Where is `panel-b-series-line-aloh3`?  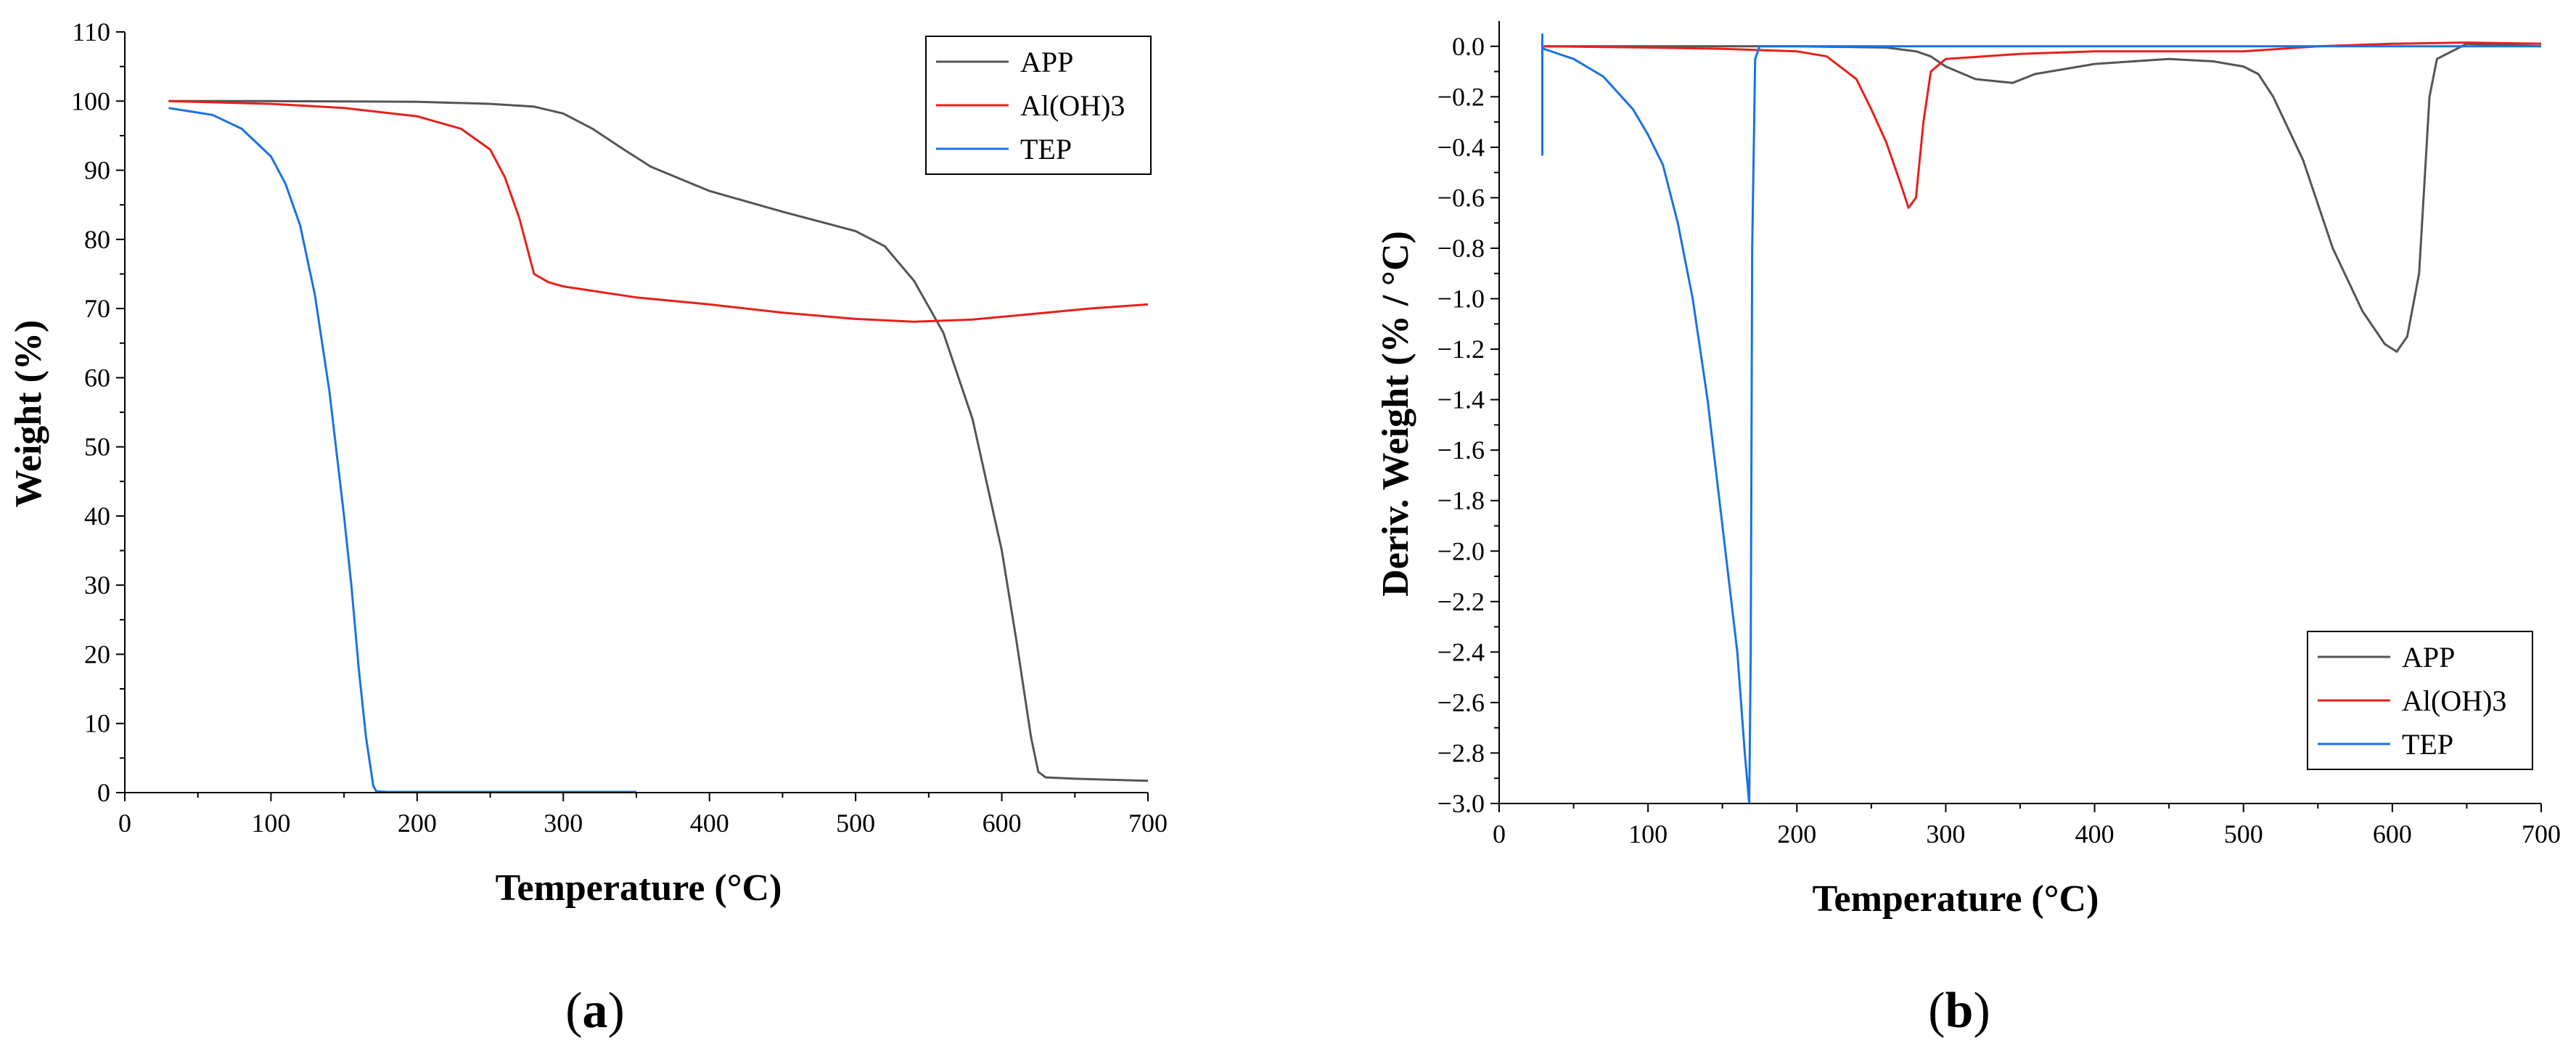 panel-b-series-line-aloh3 is located at coordinates (2042, 125).